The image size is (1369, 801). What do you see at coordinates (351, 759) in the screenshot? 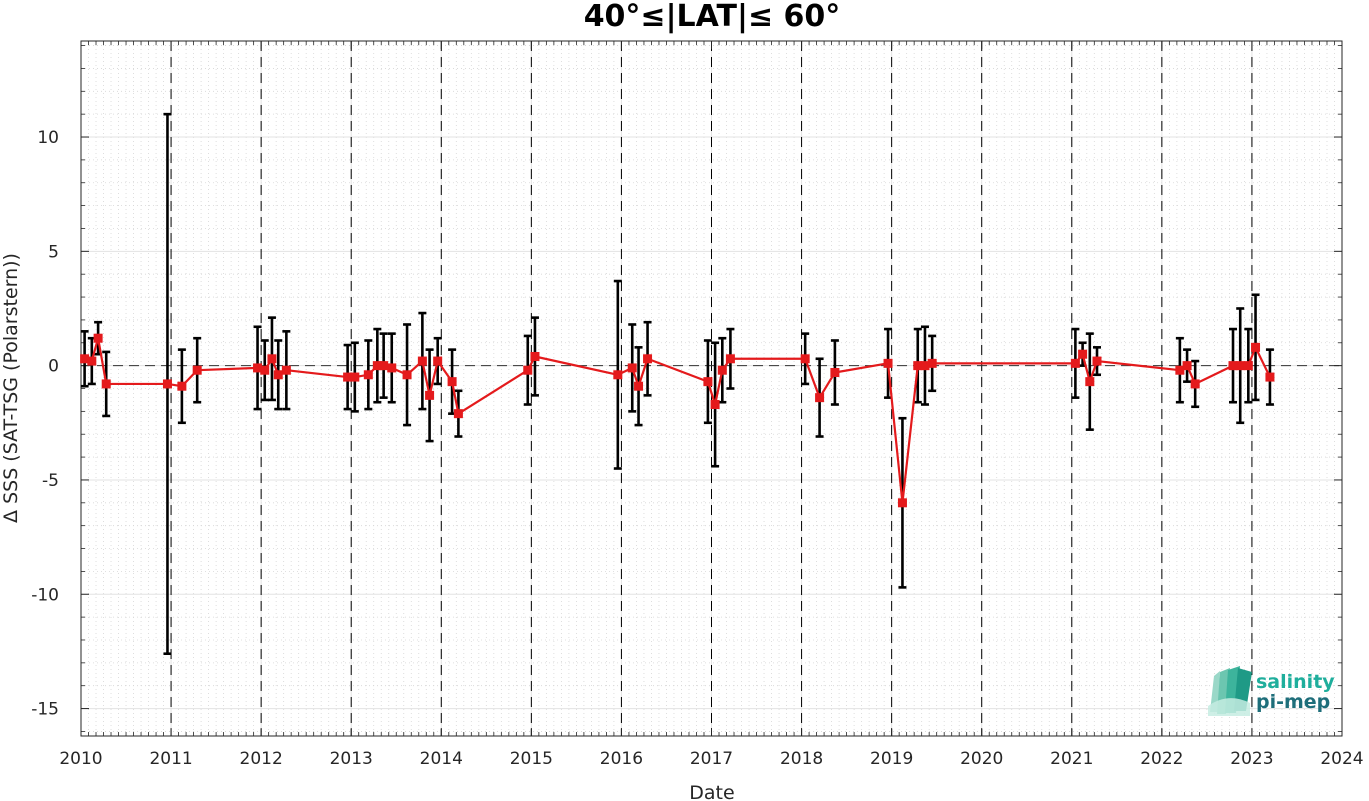
I see `x-tick-label: 2013` at bounding box center [351, 759].